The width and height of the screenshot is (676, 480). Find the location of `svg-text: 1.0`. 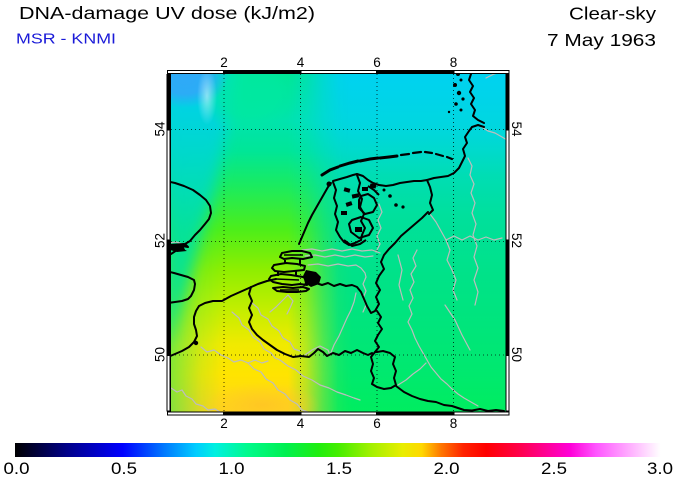

svg-text: 1.0 is located at coordinates (232, 468).